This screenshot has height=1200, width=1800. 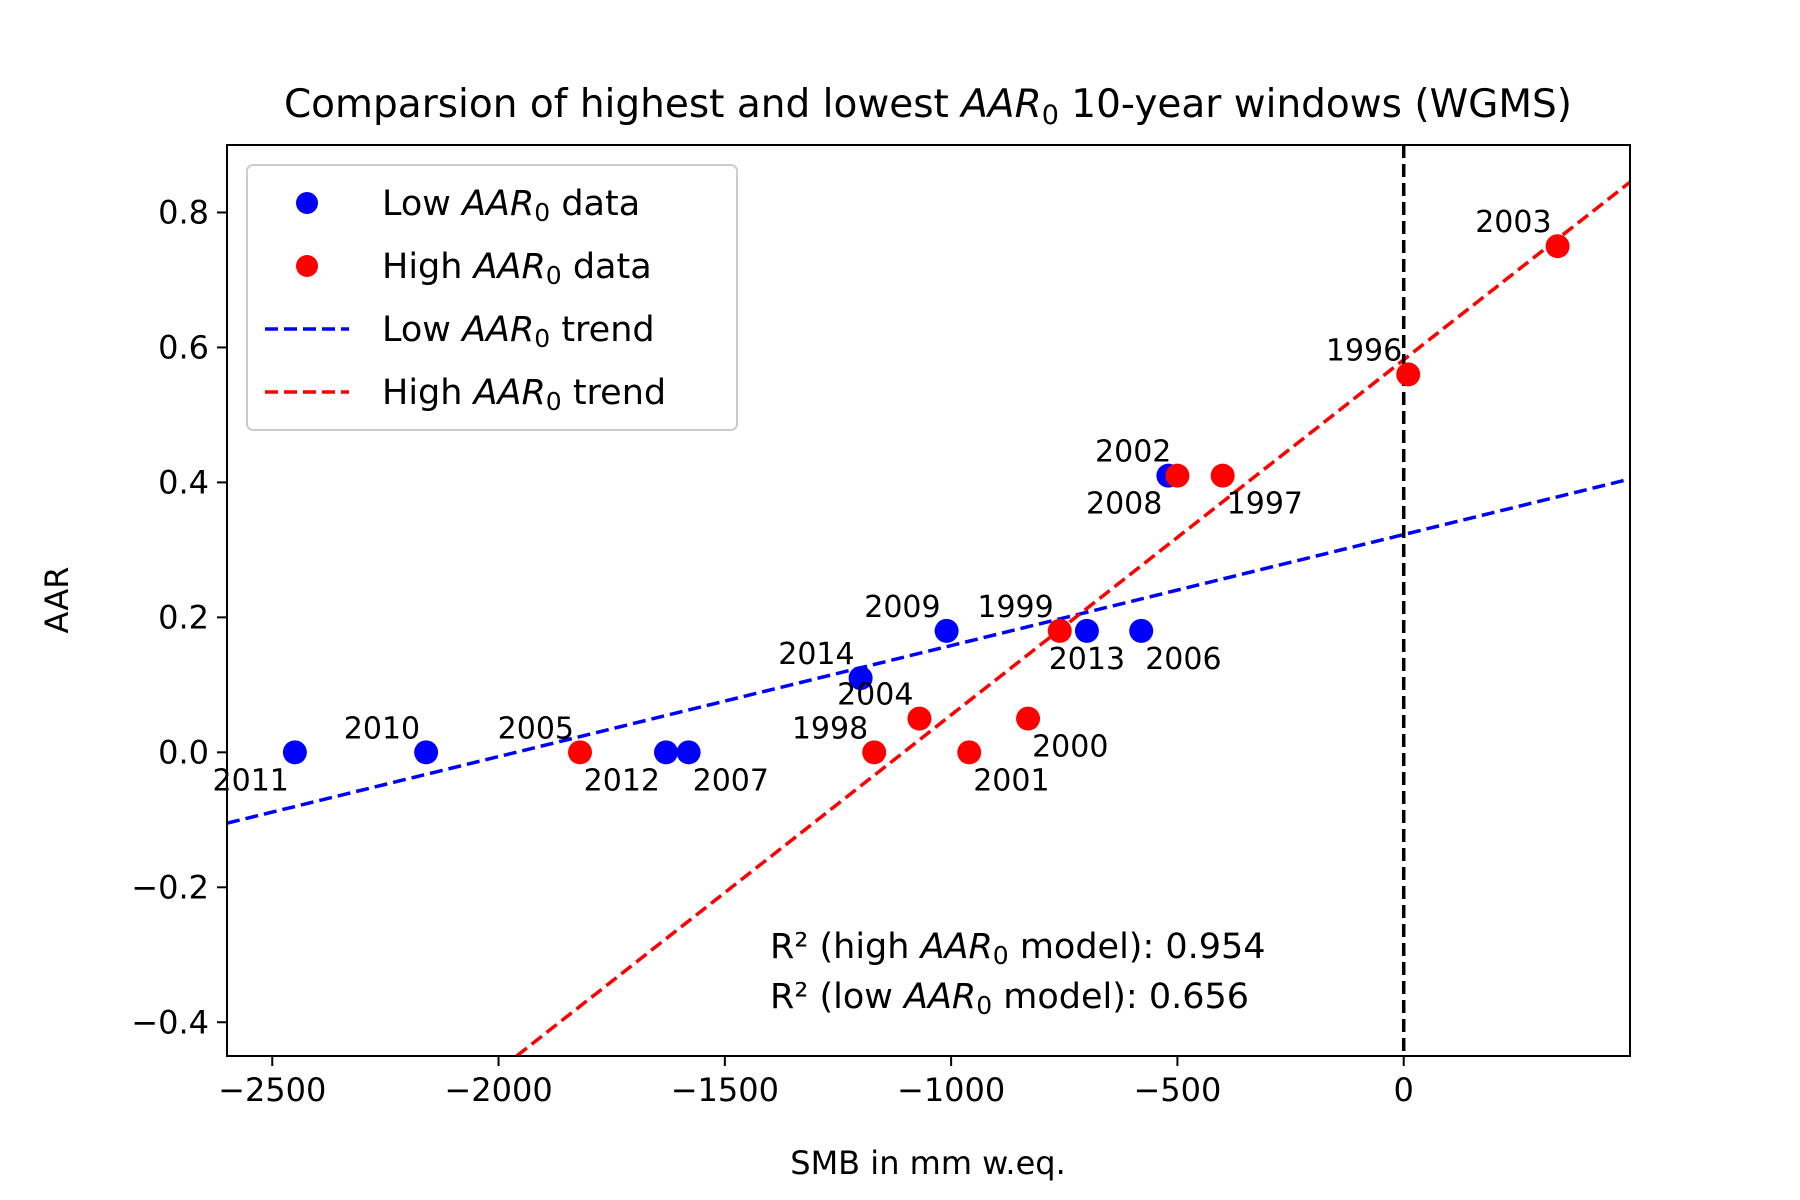 I want to click on point-label-2000: 2000, so click(x=1070, y=747).